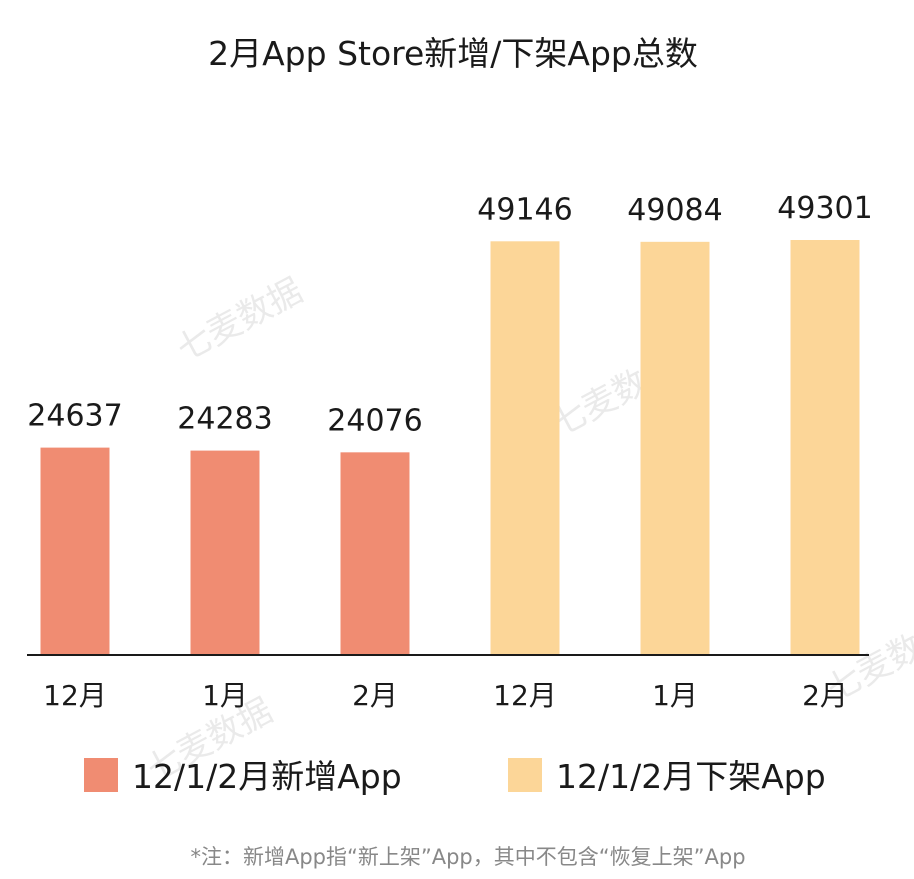 The height and width of the screenshot is (879, 914). I want to click on x-tick-label-3: 12月, so click(525, 695).